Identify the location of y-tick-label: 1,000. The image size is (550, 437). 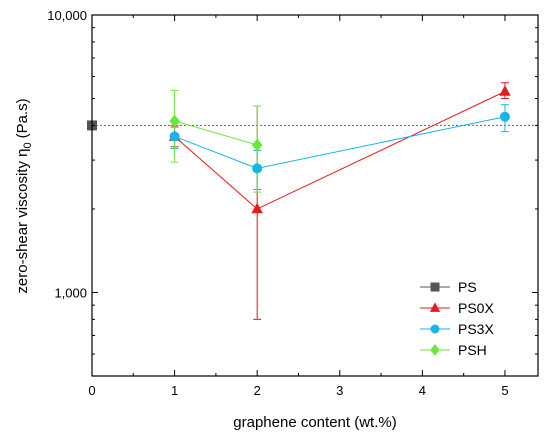
(70, 292).